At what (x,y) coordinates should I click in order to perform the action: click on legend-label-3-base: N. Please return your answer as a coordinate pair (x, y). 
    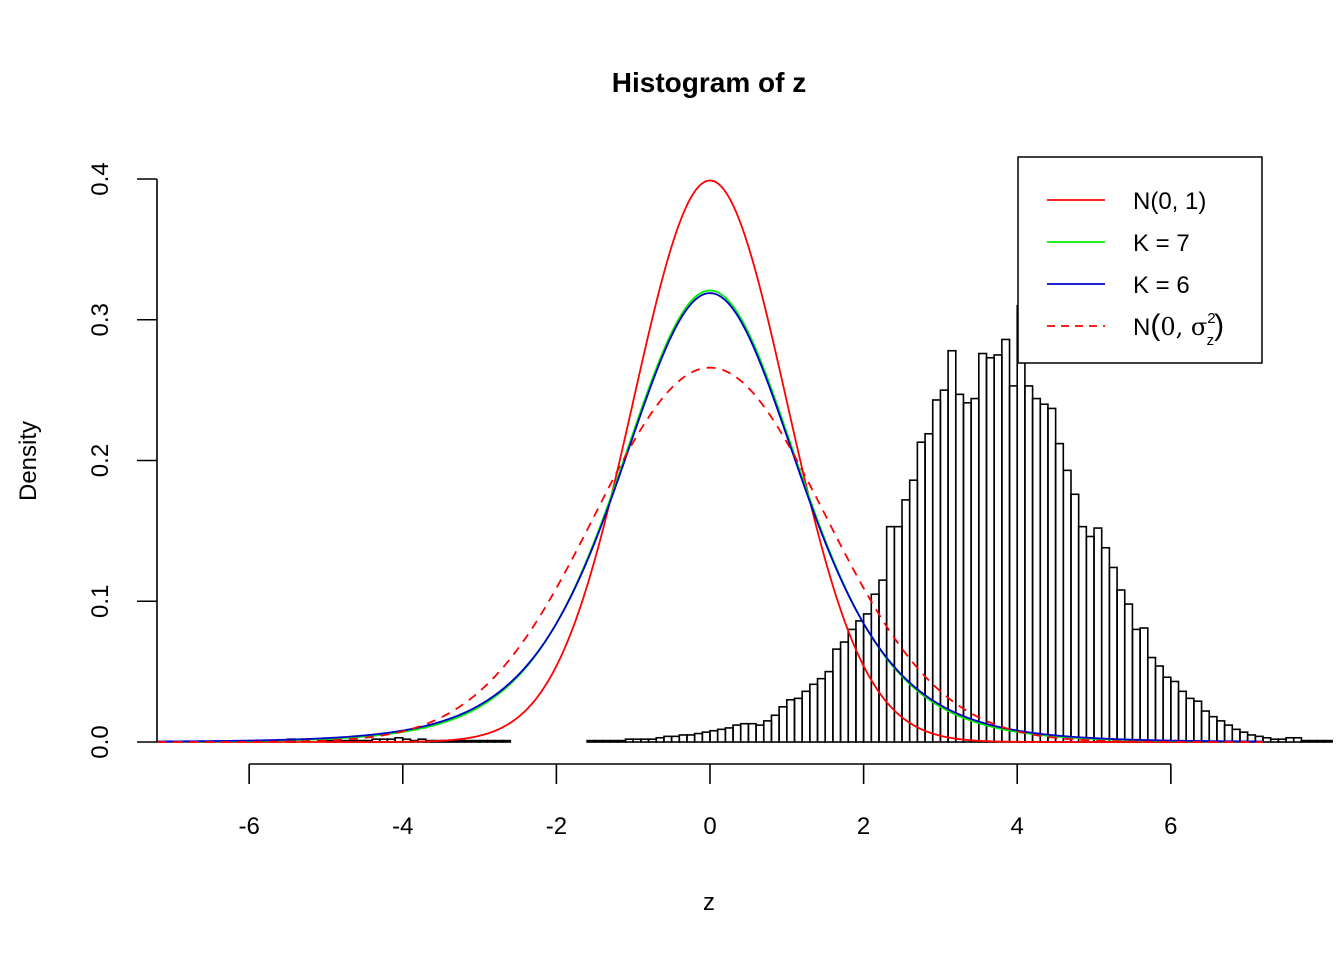
    Looking at the image, I should click on (1141, 327).